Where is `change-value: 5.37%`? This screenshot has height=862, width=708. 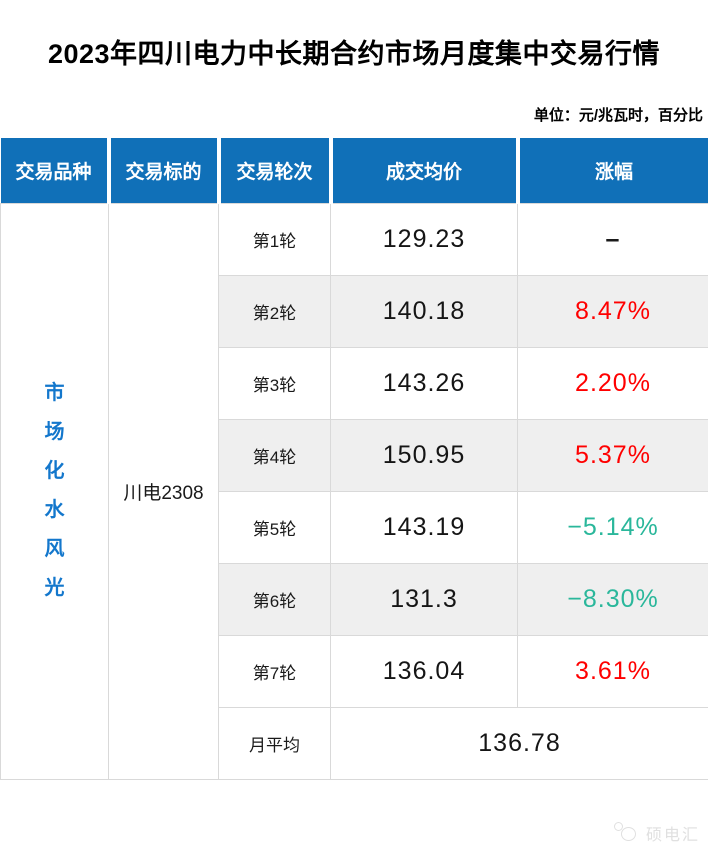
change-value: 5.37% is located at coordinates (613, 455).